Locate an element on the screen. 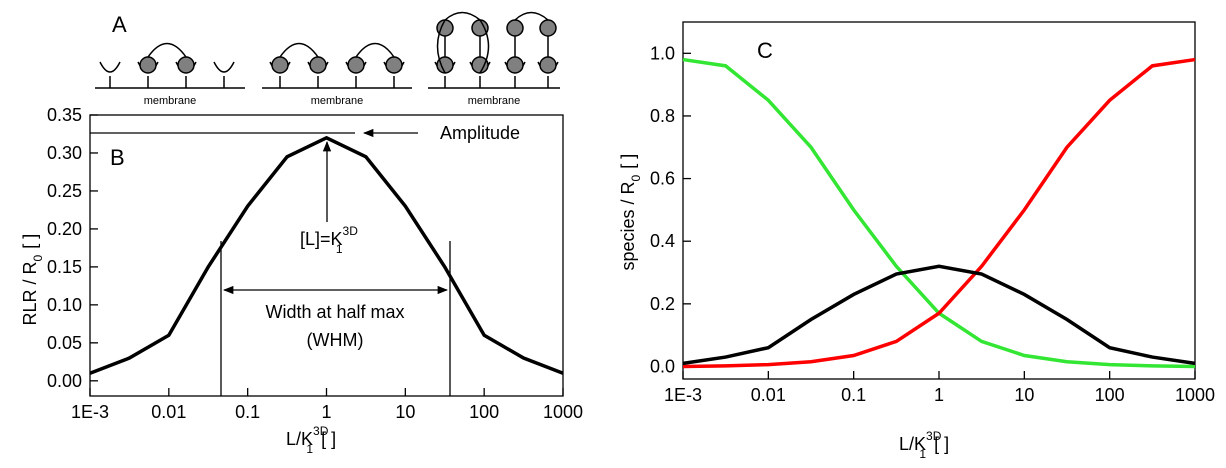  amplitude-label: Amplitude is located at coordinates (480, 133).